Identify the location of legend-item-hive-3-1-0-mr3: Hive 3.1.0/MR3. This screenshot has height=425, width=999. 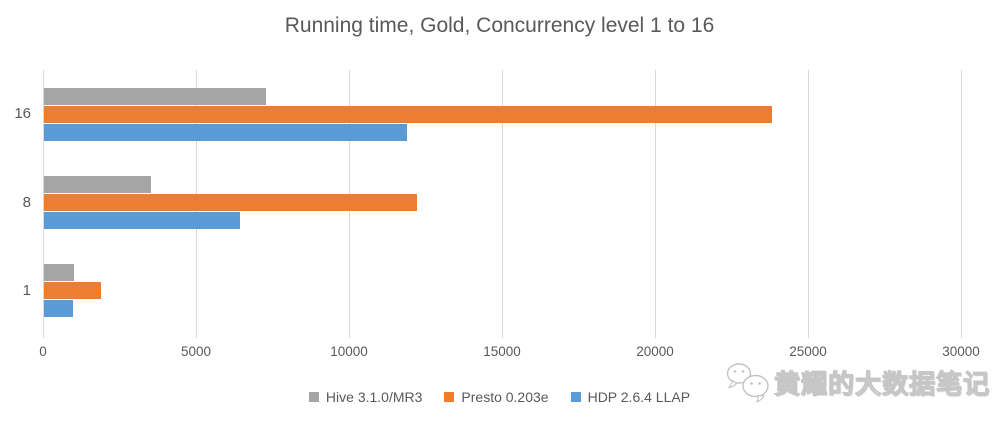
(365, 397).